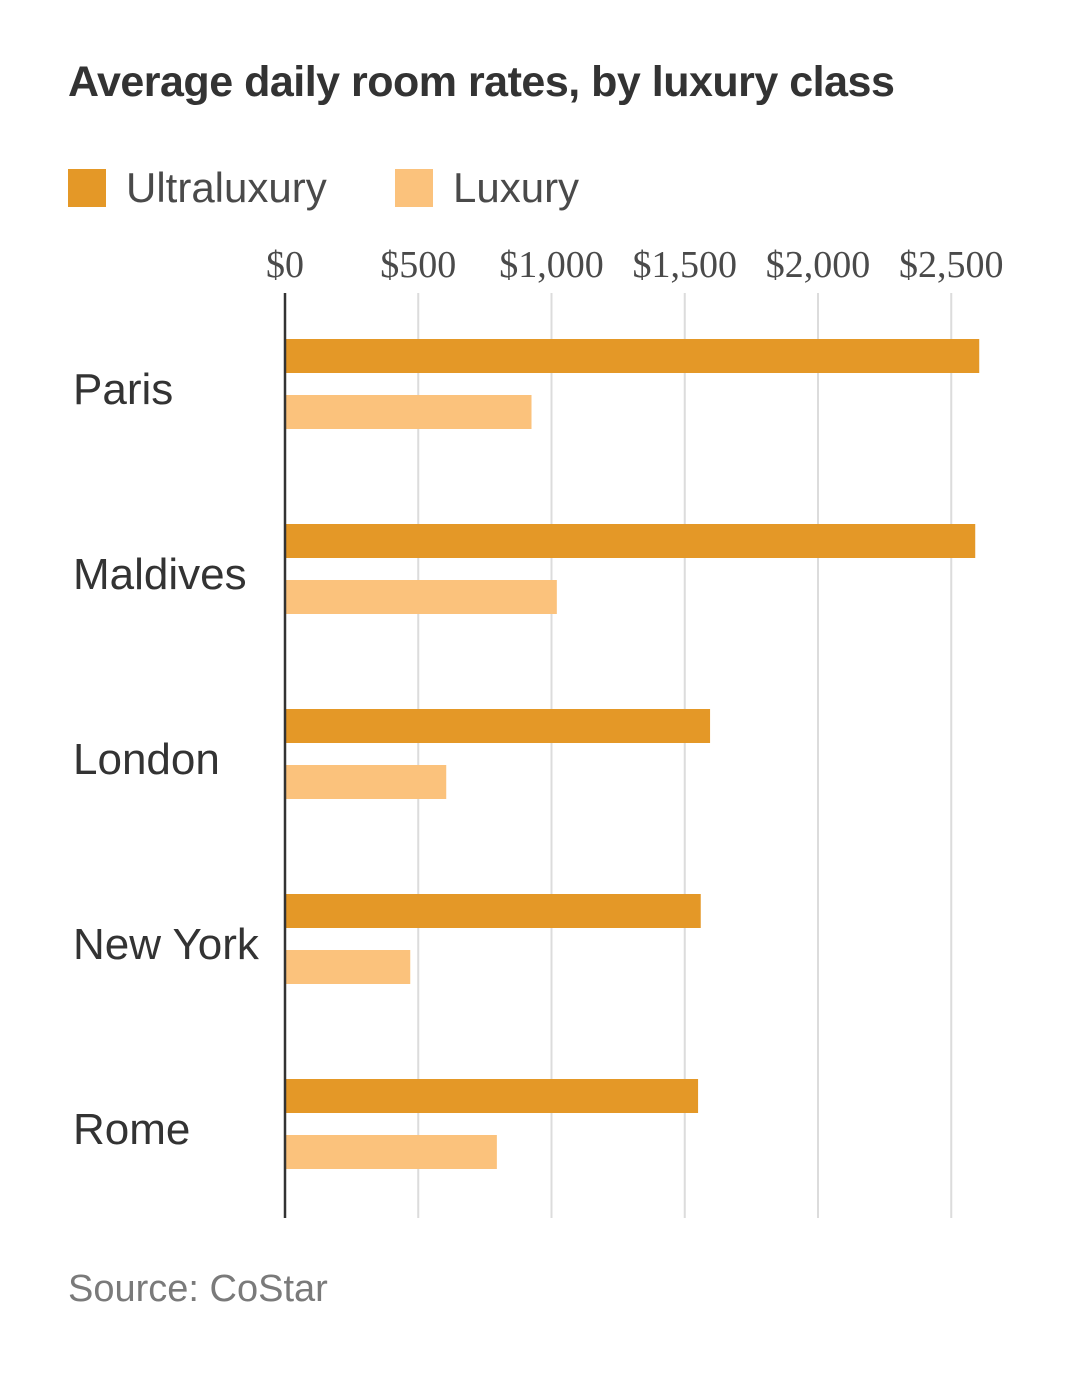  I want to click on bar-ultraluxury-maldives, so click(630, 541).